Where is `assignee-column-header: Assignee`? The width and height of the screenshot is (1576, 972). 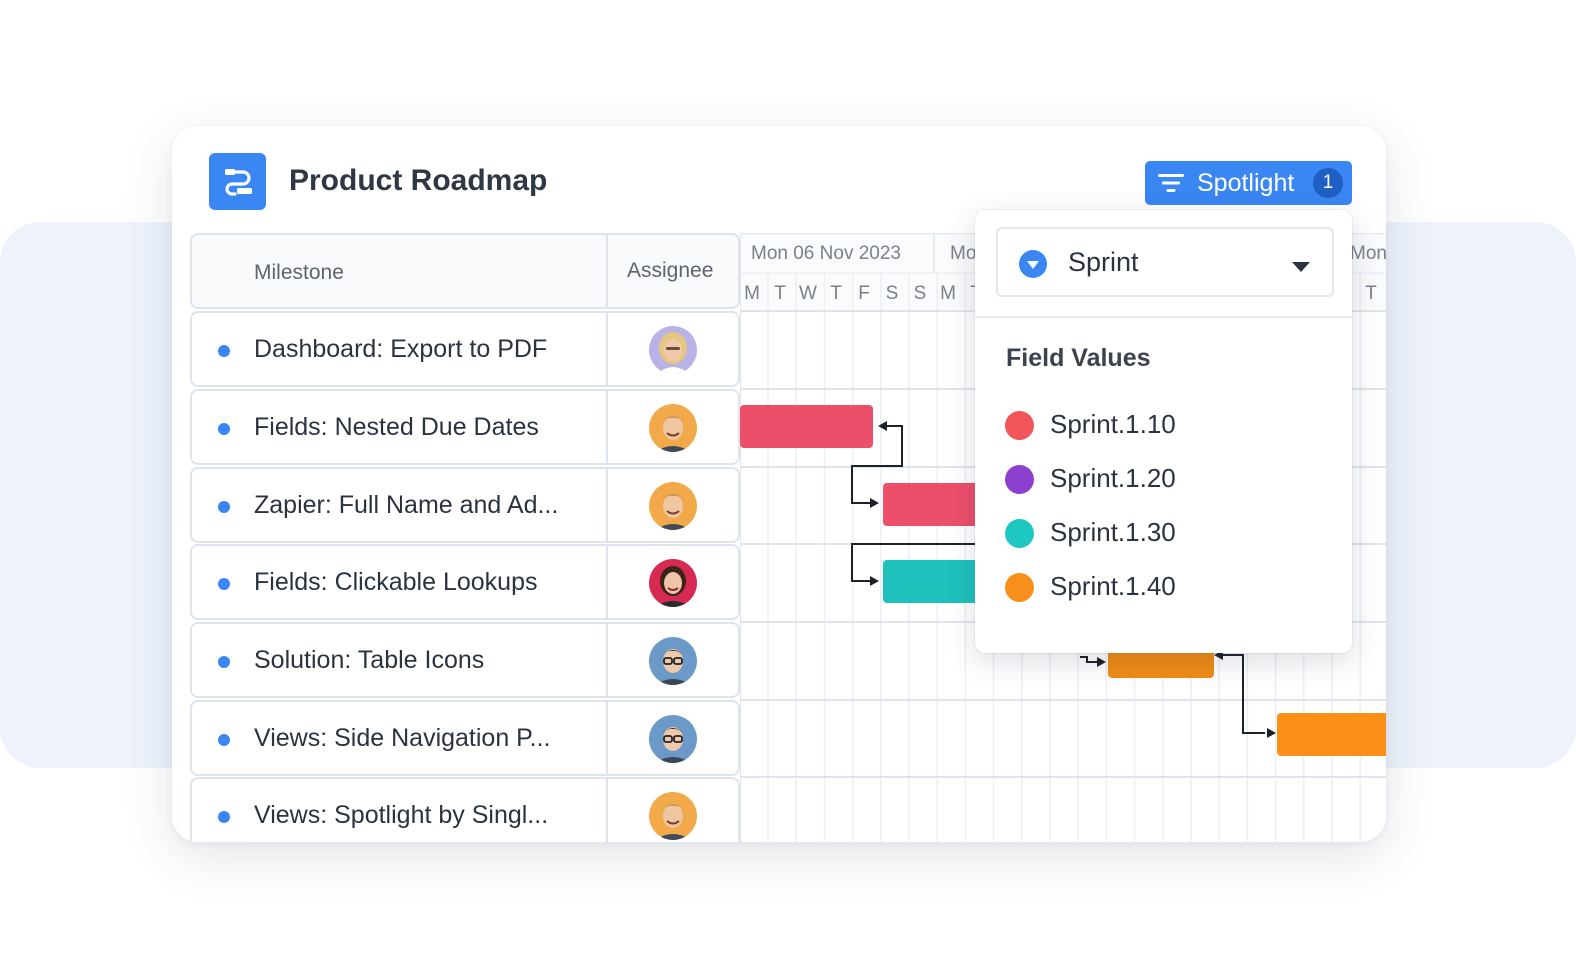 assignee-column-header: Assignee is located at coordinates (670, 270).